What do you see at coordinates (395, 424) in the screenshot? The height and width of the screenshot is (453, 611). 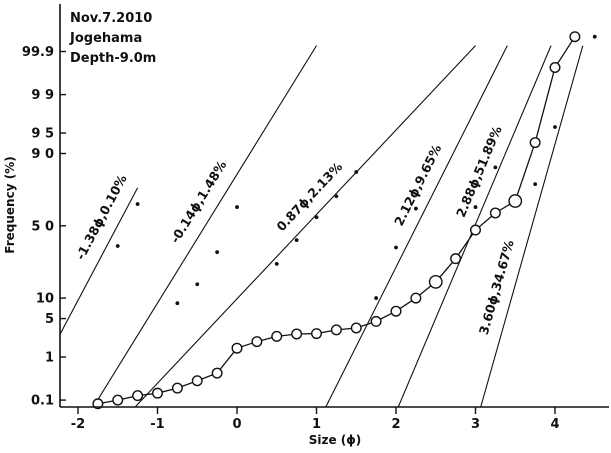 I see `x-tick-label: 2` at bounding box center [395, 424].